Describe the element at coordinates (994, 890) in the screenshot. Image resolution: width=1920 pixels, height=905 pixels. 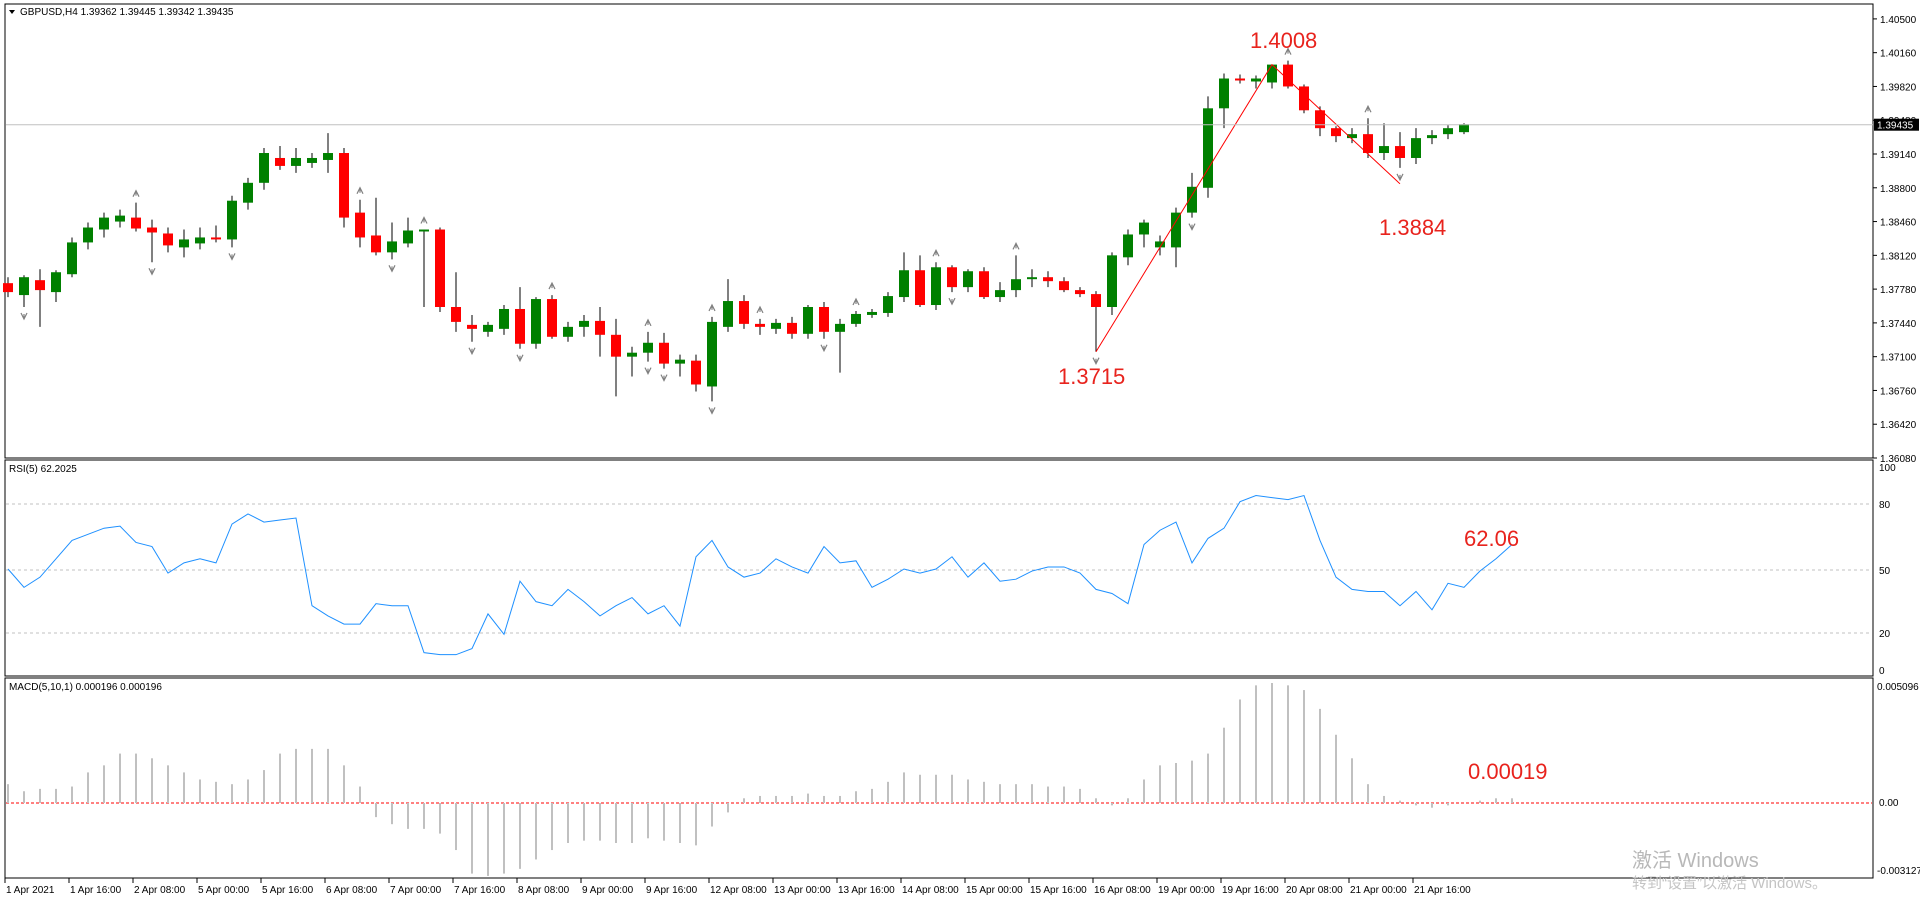
I see `time-tick-label: 15 Apr 00:00` at that location.